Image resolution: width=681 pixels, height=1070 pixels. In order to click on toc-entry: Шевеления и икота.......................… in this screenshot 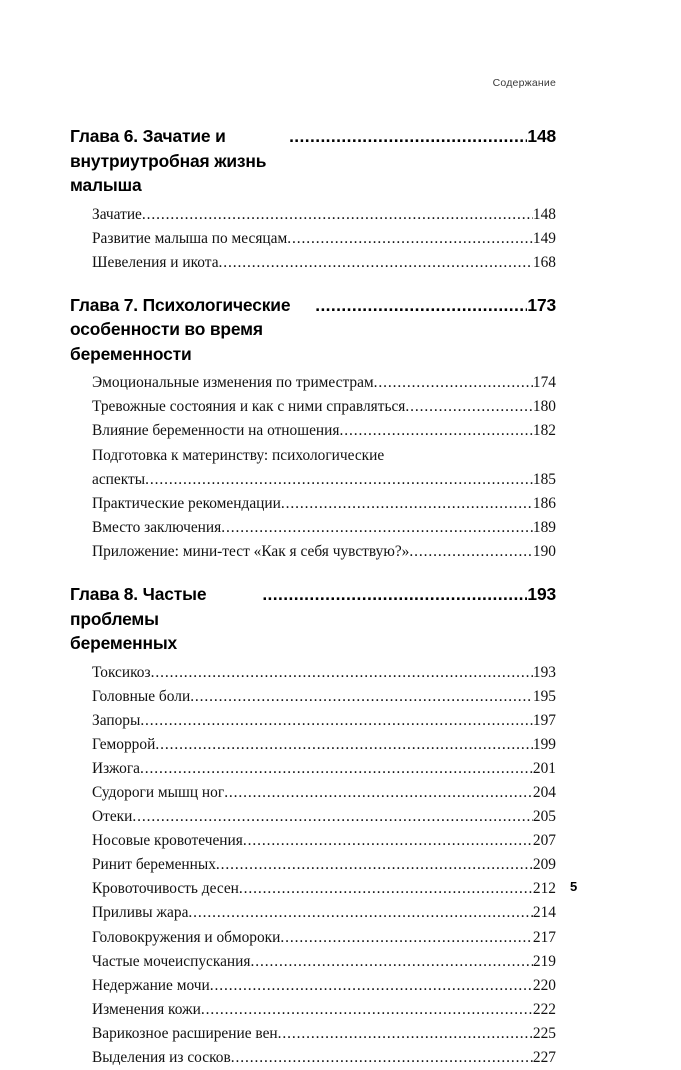, I will do `click(324, 263)`.